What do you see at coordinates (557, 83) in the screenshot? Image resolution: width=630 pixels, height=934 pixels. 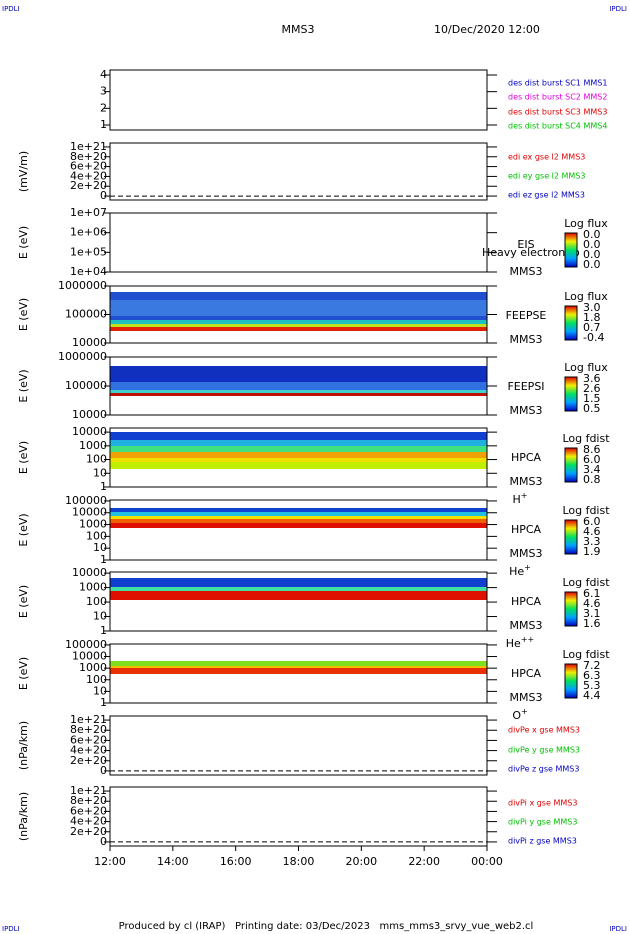 I see `legend-entry: des dist burst SC1 MMS1` at bounding box center [557, 83].